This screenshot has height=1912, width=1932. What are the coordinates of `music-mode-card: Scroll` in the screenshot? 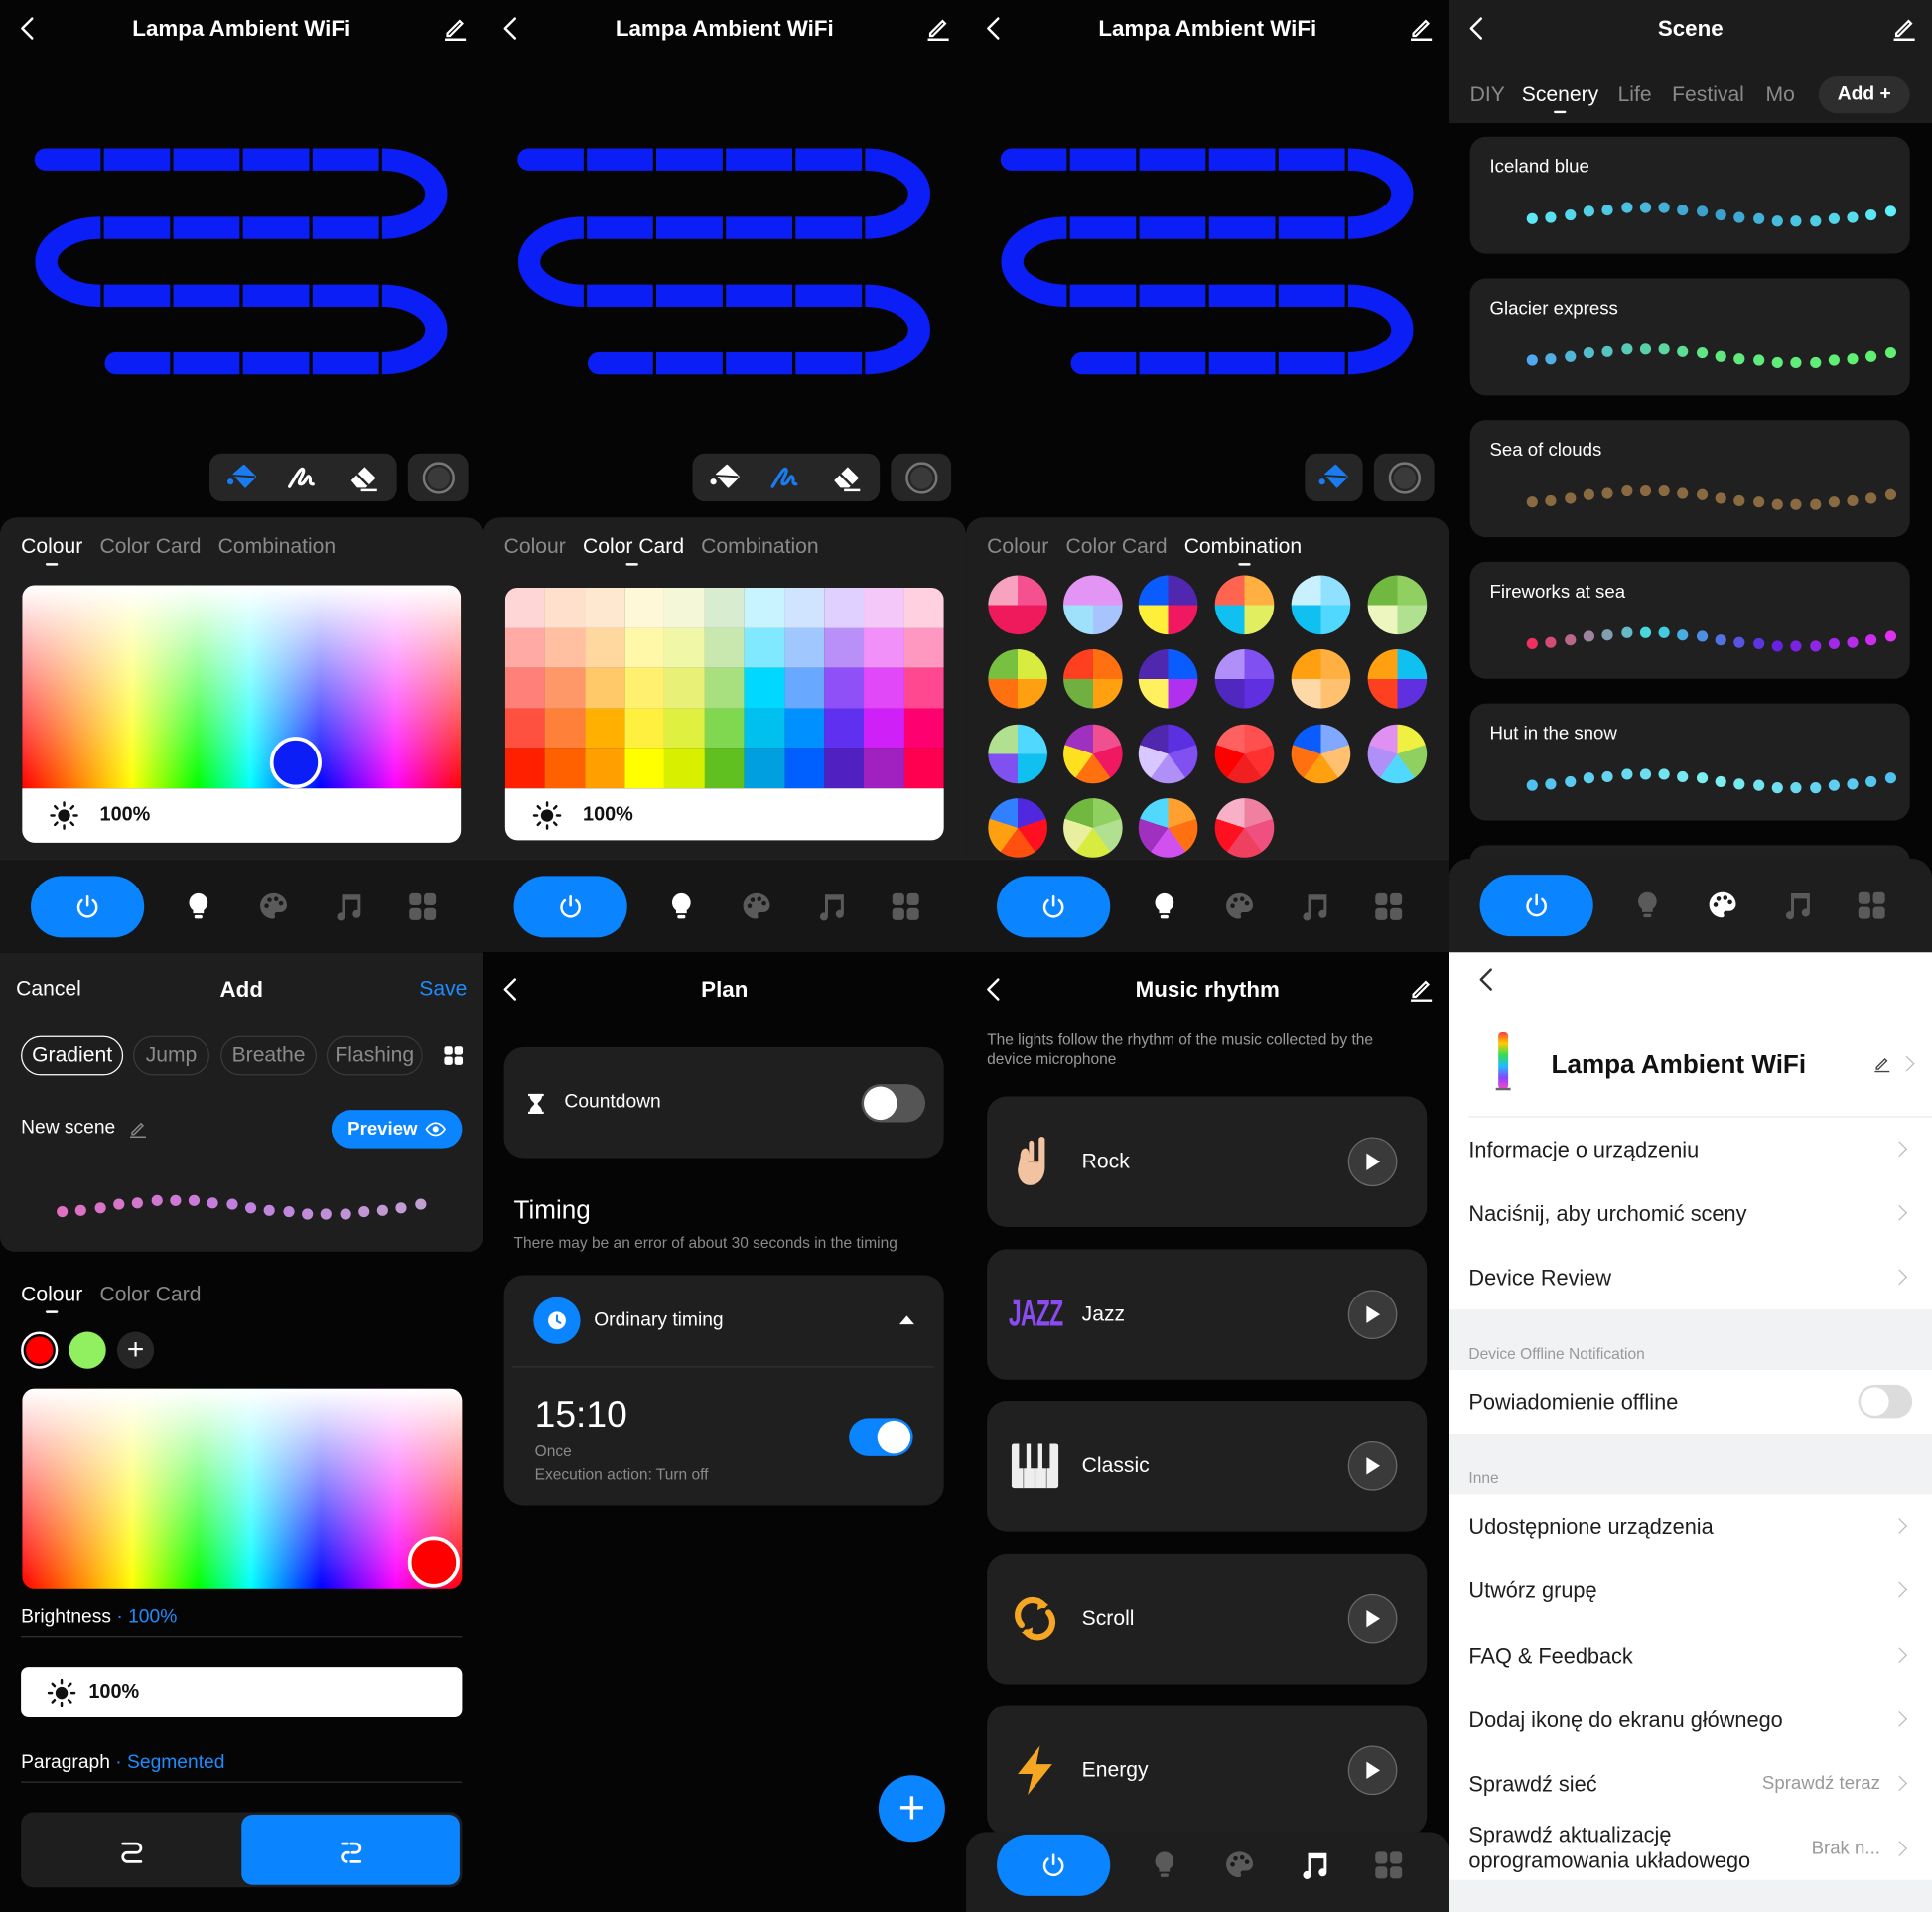 It's located at (1207, 1618).